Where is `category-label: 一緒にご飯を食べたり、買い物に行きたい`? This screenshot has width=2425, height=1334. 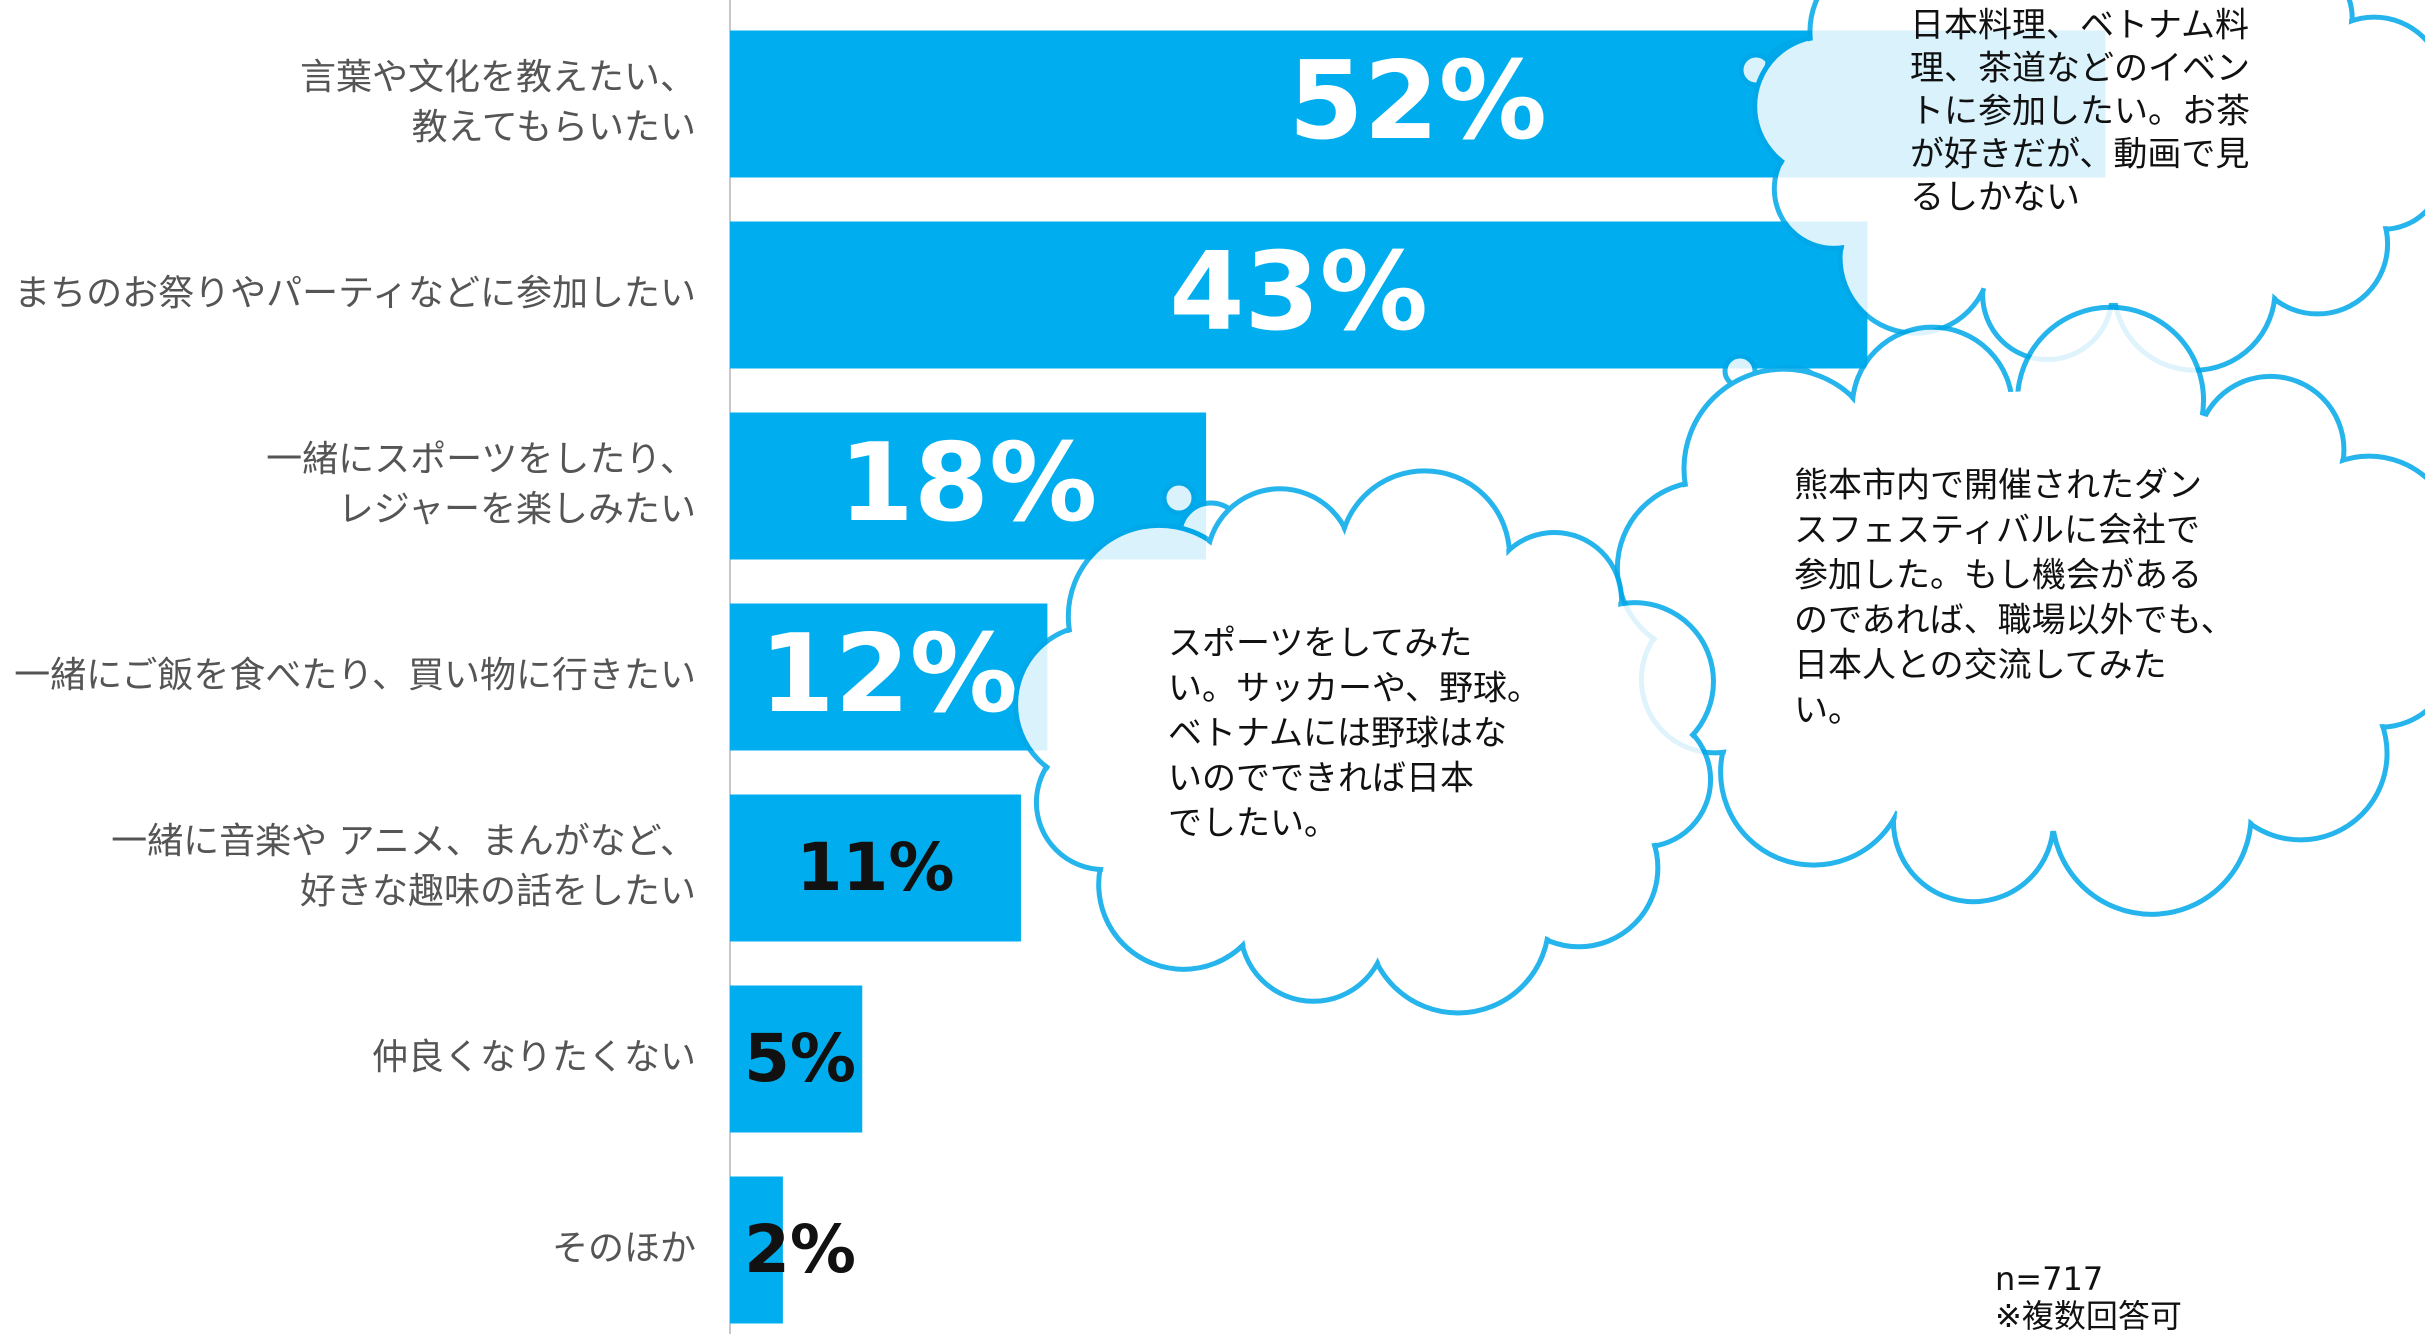
category-label: 一緒にご飯を食べたり、買い物に行きたい is located at coordinates (355, 675).